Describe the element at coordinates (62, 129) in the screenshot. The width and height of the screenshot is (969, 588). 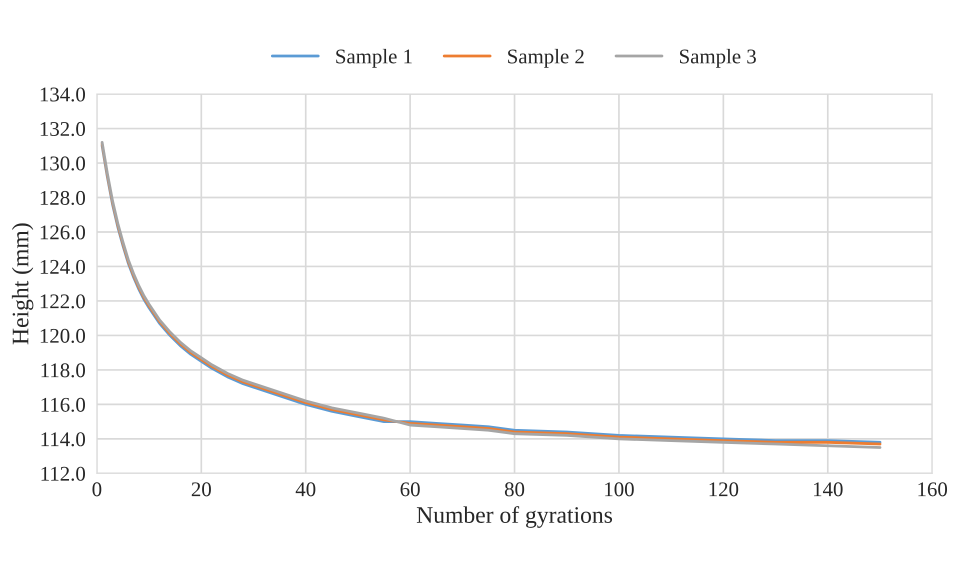
I see `y-tick-label: 132.0` at that location.